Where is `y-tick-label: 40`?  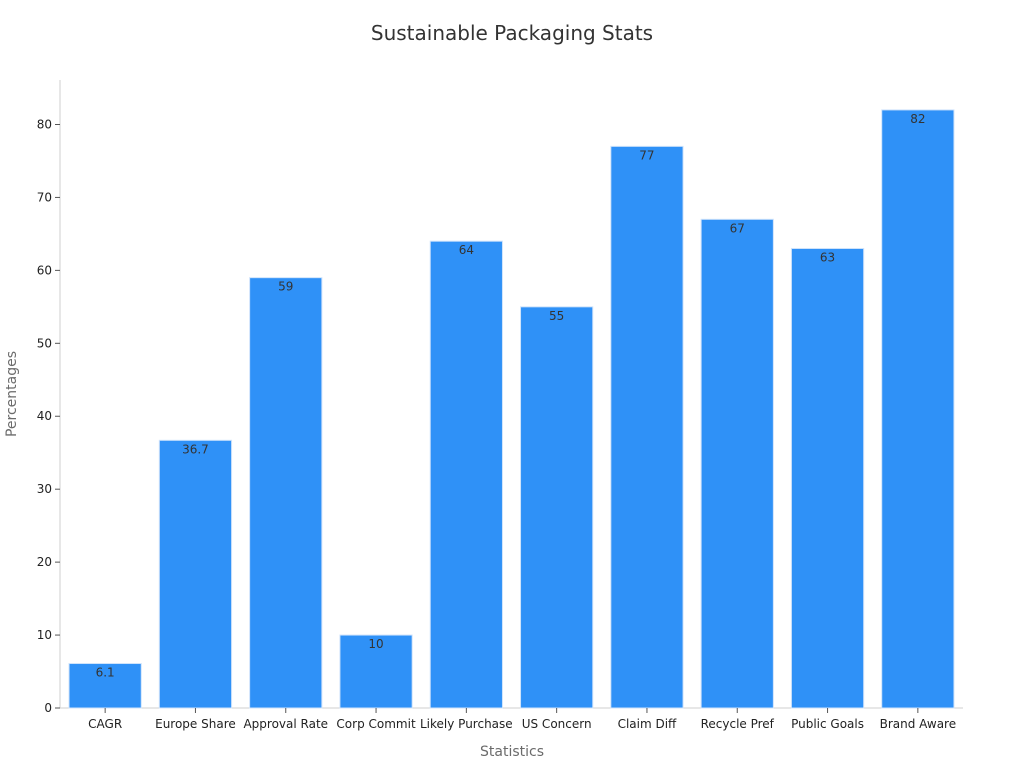
y-tick-label: 40 is located at coordinates (44, 416).